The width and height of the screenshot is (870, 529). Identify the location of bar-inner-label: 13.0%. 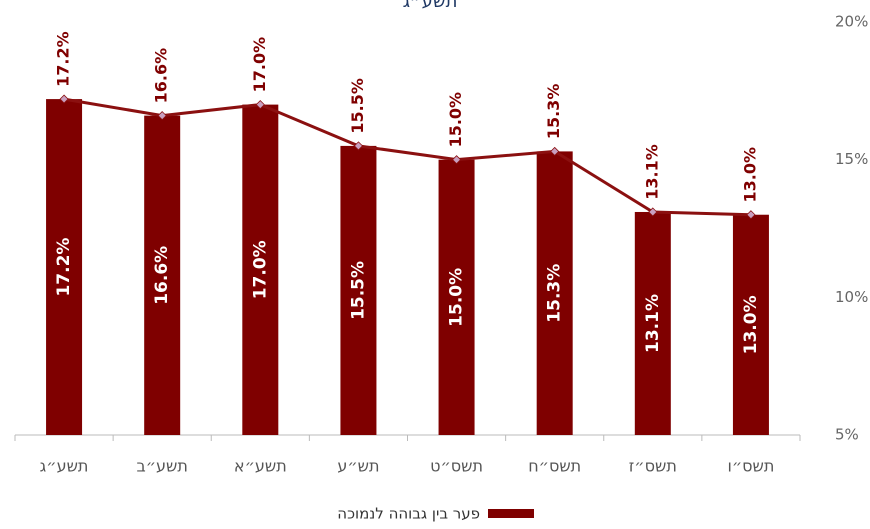
(751, 324).